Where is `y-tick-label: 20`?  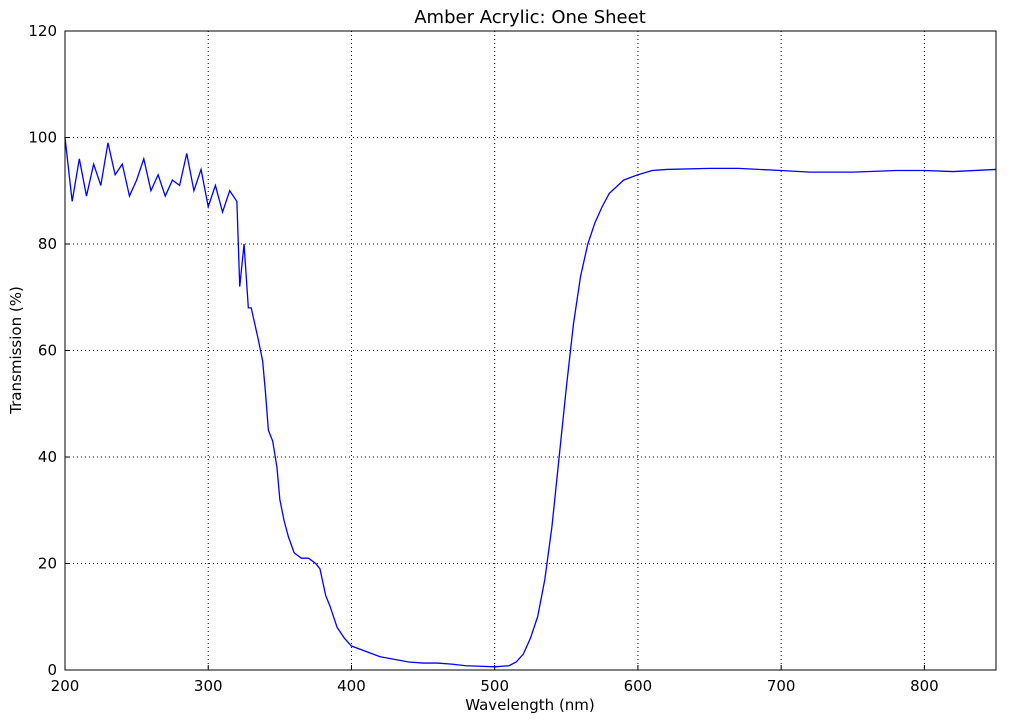
y-tick-label: 20 is located at coordinates (47, 564).